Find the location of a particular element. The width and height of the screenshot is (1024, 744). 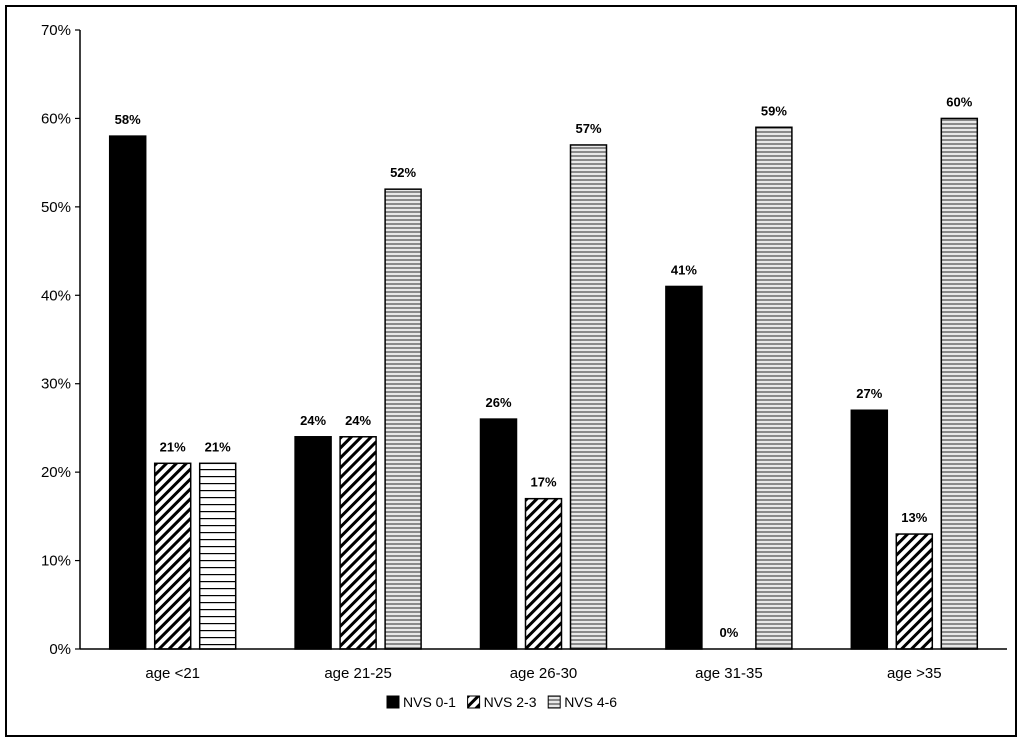

legend-label: NVS 4-6 is located at coordinates (590, 702).